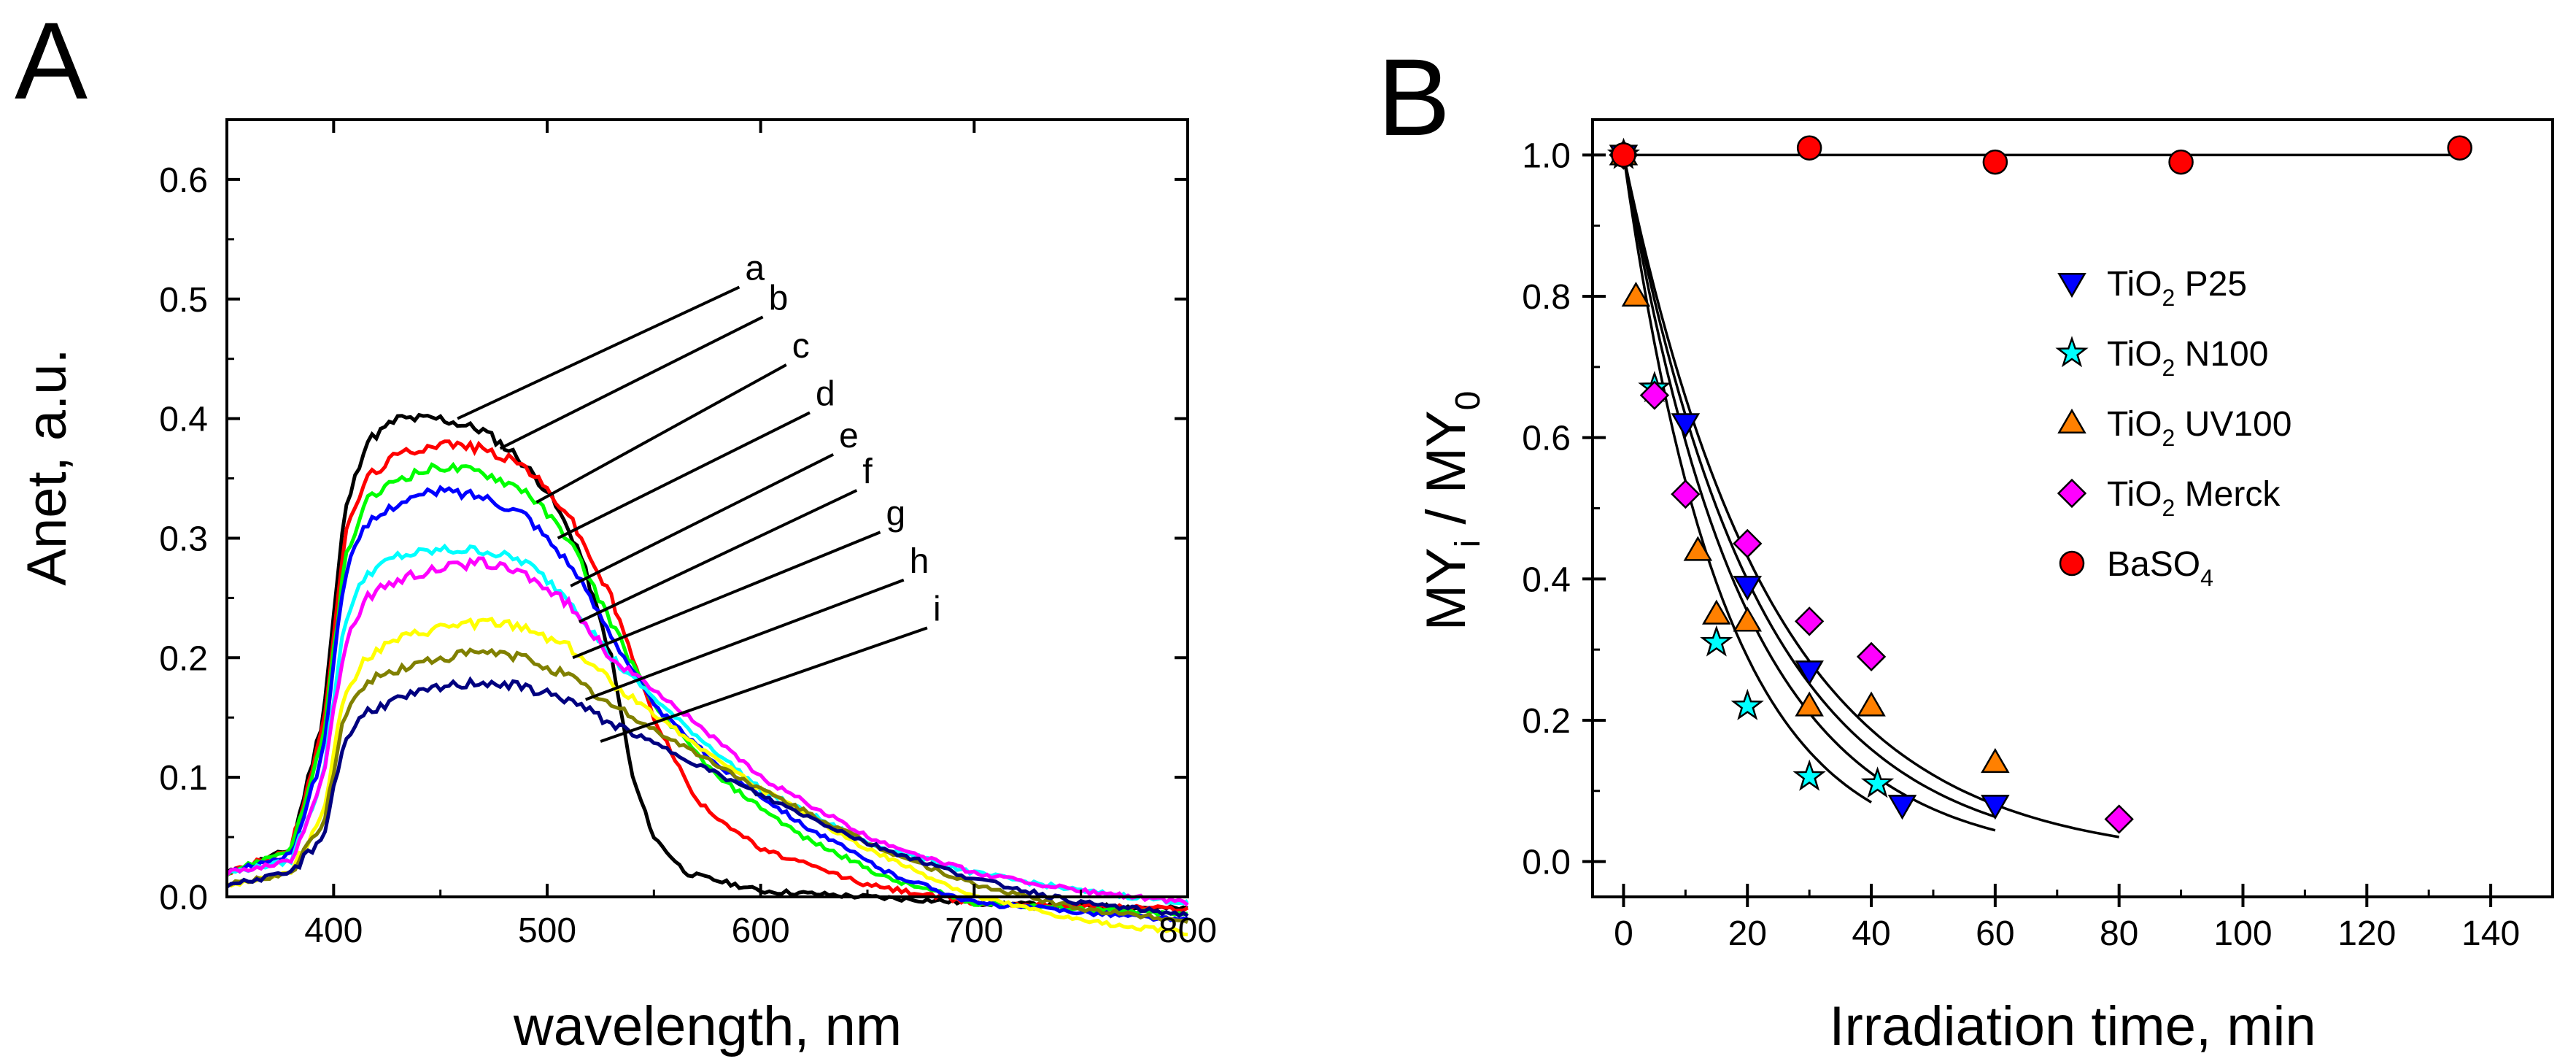 The image size is (2576, 1064). What do you see at coordinates (896, 513) in the screenshot?
I see `curve-label-g: g` at bounding box center [896, 513].